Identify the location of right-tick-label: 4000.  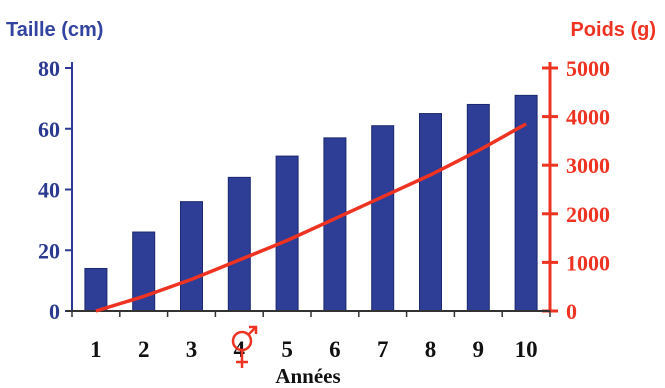
(588, 117).